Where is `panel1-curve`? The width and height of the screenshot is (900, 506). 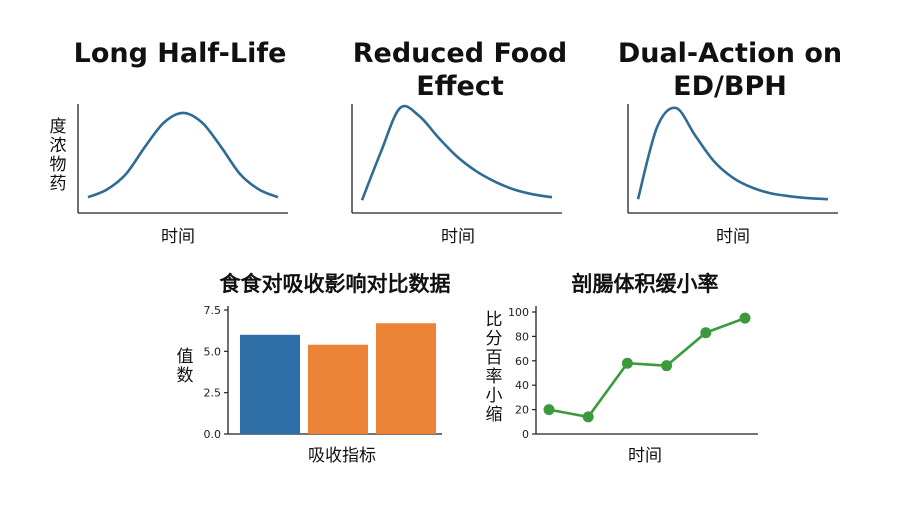
panel1-curve is located at coordinates (183, 155).